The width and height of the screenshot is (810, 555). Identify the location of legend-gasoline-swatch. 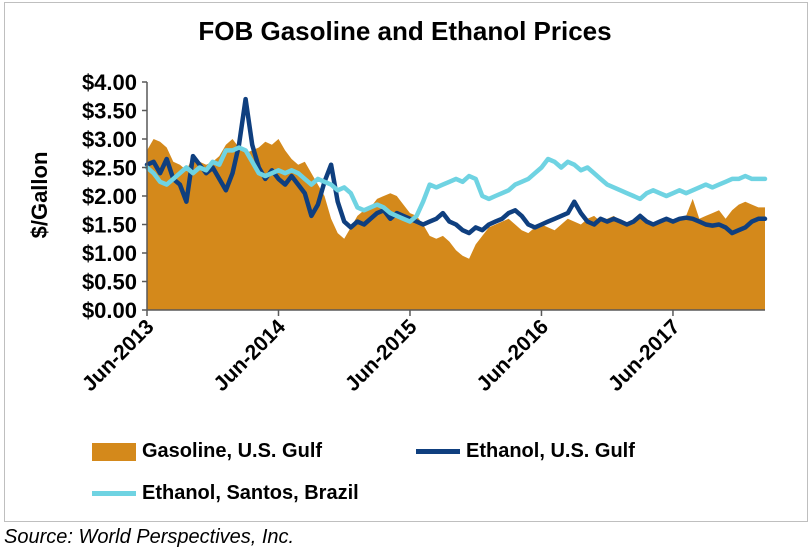
(114, 451).